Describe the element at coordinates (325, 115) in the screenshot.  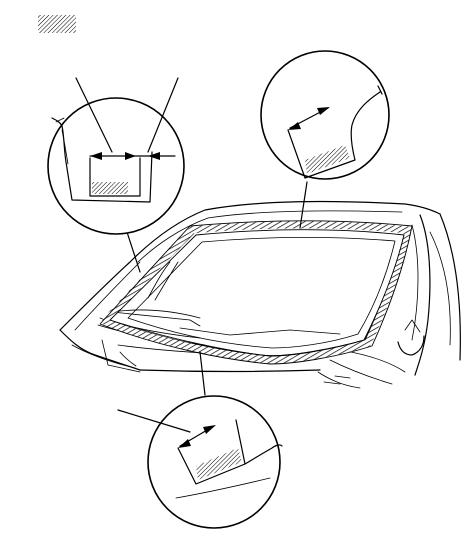
I see `detail-view-top-right` at that location.